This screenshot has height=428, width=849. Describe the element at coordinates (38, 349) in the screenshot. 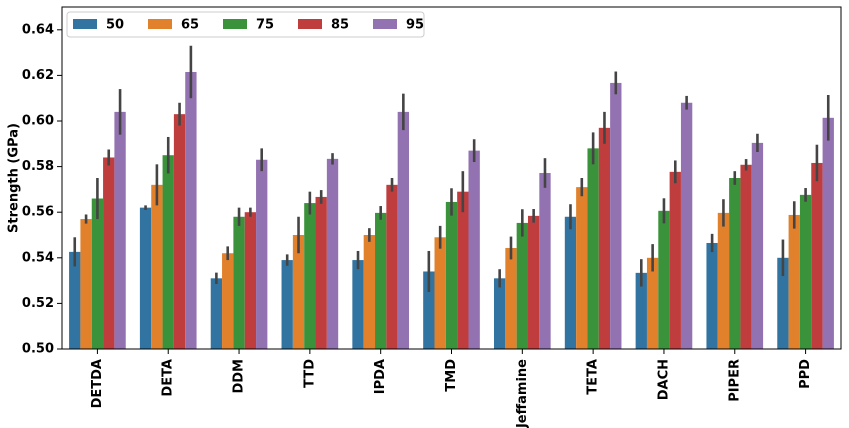

I see `y-tick-label: 0.50` at that location.